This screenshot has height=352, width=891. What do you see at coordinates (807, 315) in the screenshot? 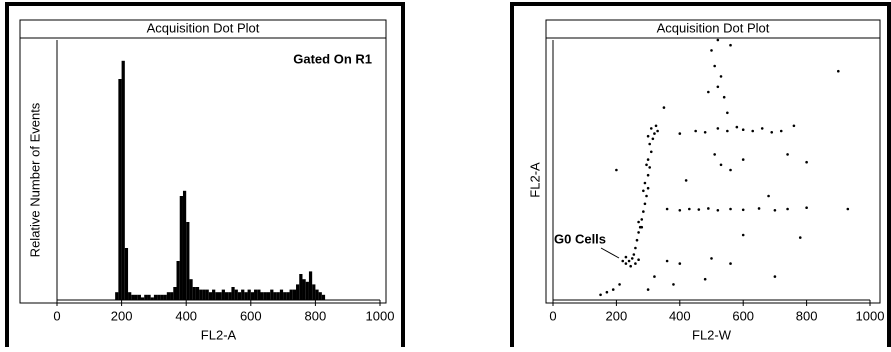
I see `x-tick-label: 800` at bounding box center [807, 315].